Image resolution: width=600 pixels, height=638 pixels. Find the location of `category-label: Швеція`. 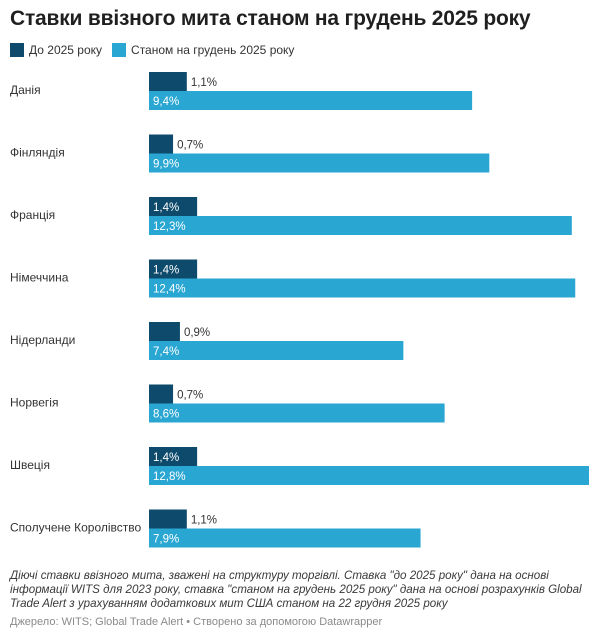

category-label: Швеція is located at coordinates (30, 465).